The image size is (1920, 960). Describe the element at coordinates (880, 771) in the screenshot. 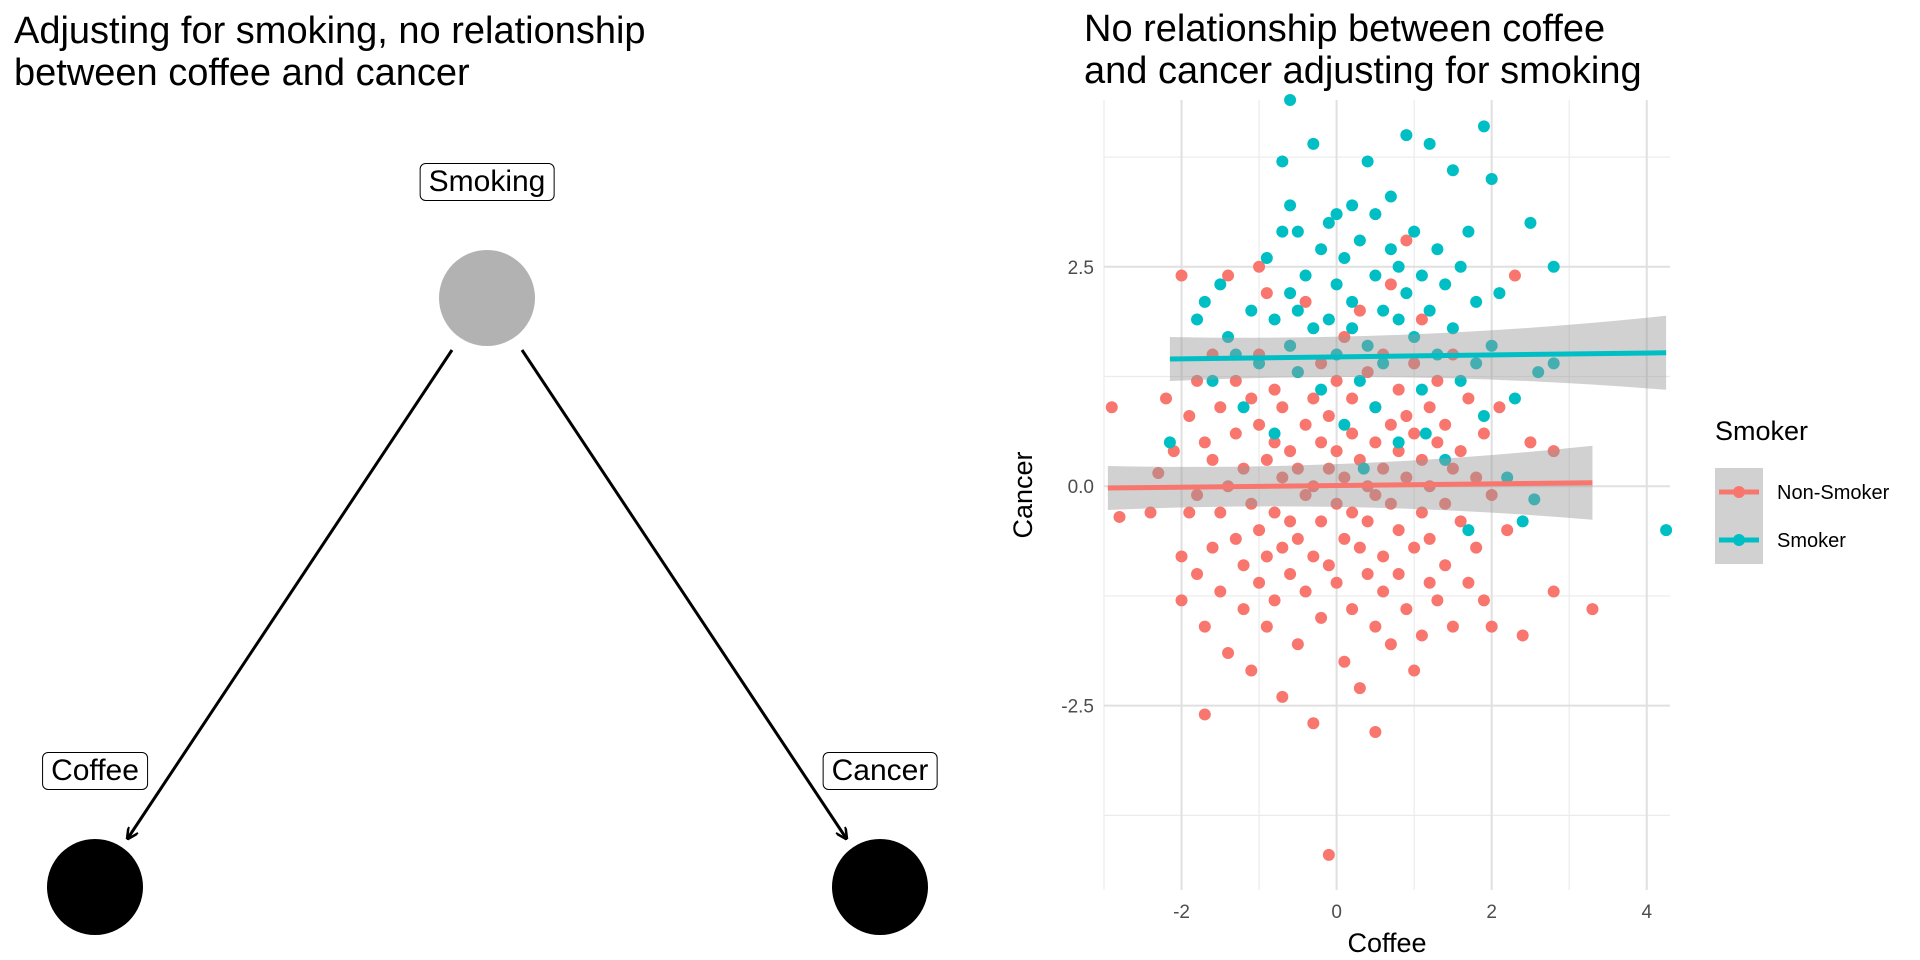

I see `cancer-label: Cancer` at that location.